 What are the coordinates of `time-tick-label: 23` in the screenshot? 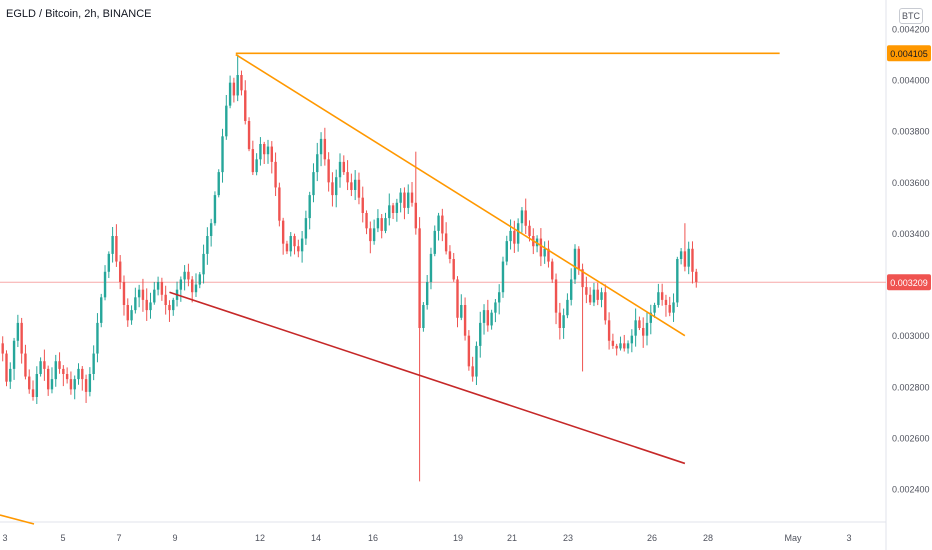 It's located at (568, 538).